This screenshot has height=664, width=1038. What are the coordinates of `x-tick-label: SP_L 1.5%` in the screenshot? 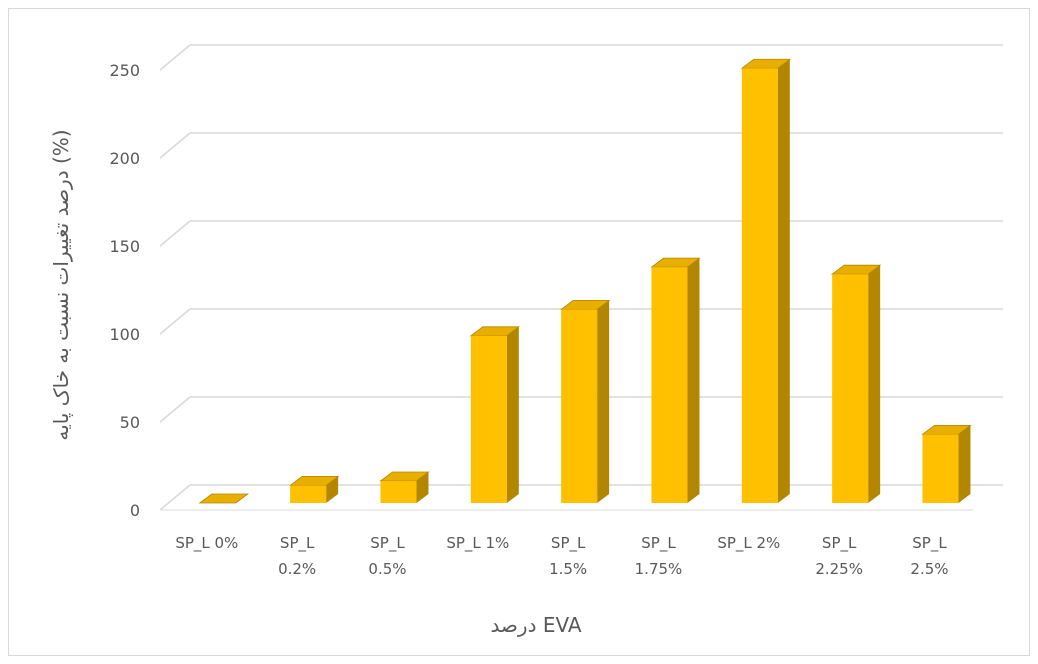 It's located at (568, 556).